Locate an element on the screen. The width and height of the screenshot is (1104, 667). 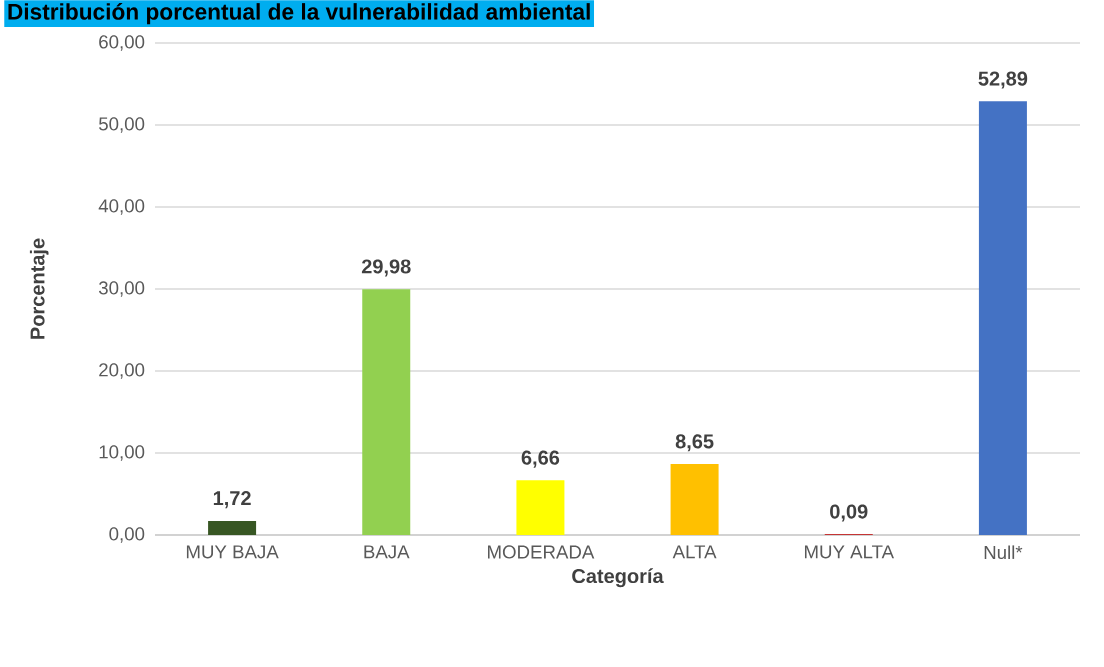
y-tick-label: 60,00 is located at coordinates (122, 43).